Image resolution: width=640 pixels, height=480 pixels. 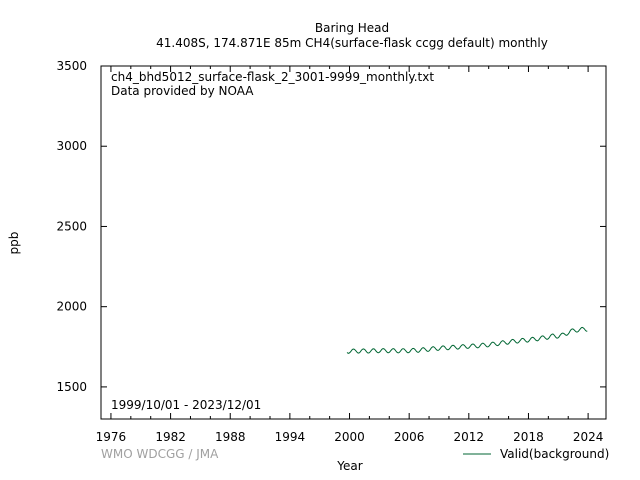 What do you see at coordinates (71, 307) in the screenshot?
I see `y-tick-label: 2000` at bounding box center [71, 307].